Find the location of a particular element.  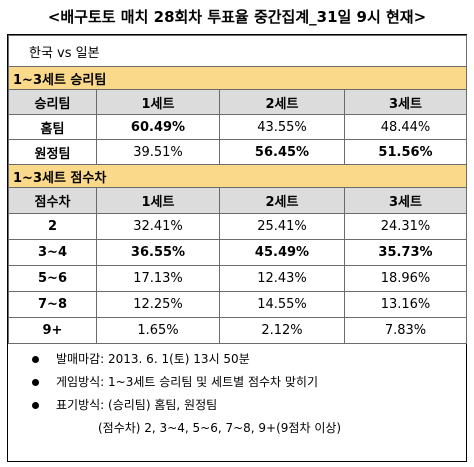

table-cell: 18.96% is located at coordinates (405, 278).